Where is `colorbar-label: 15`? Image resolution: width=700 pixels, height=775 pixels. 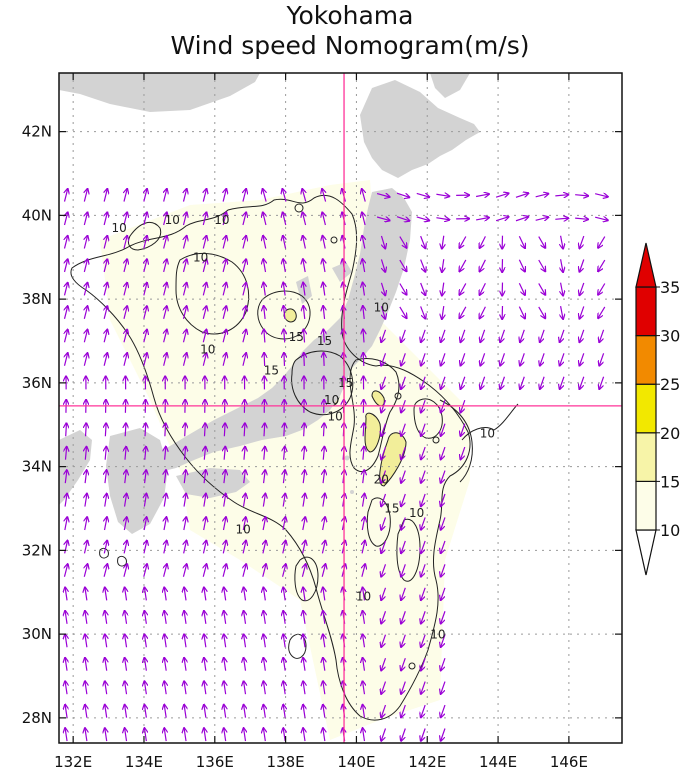
colorbar-label: 15 is located at coordinates (670, 481).